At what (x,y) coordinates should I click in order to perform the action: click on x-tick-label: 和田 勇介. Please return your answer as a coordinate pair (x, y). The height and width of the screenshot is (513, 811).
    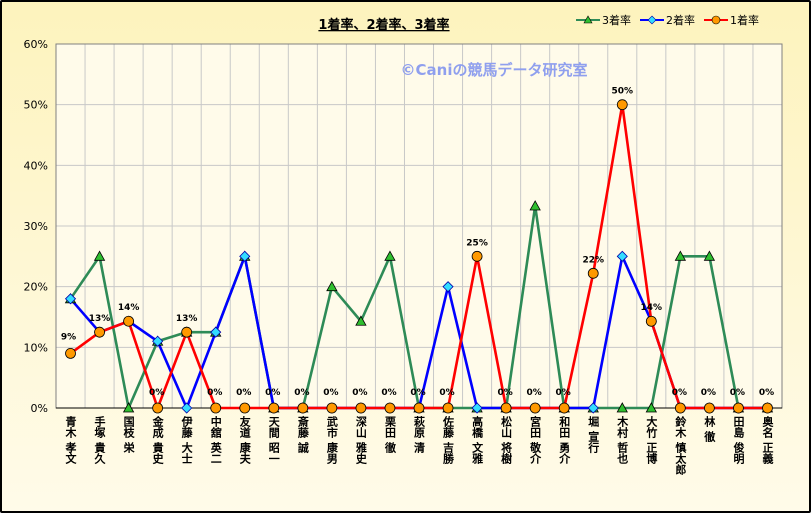
    Looking at the image, I should click on (565, 439).